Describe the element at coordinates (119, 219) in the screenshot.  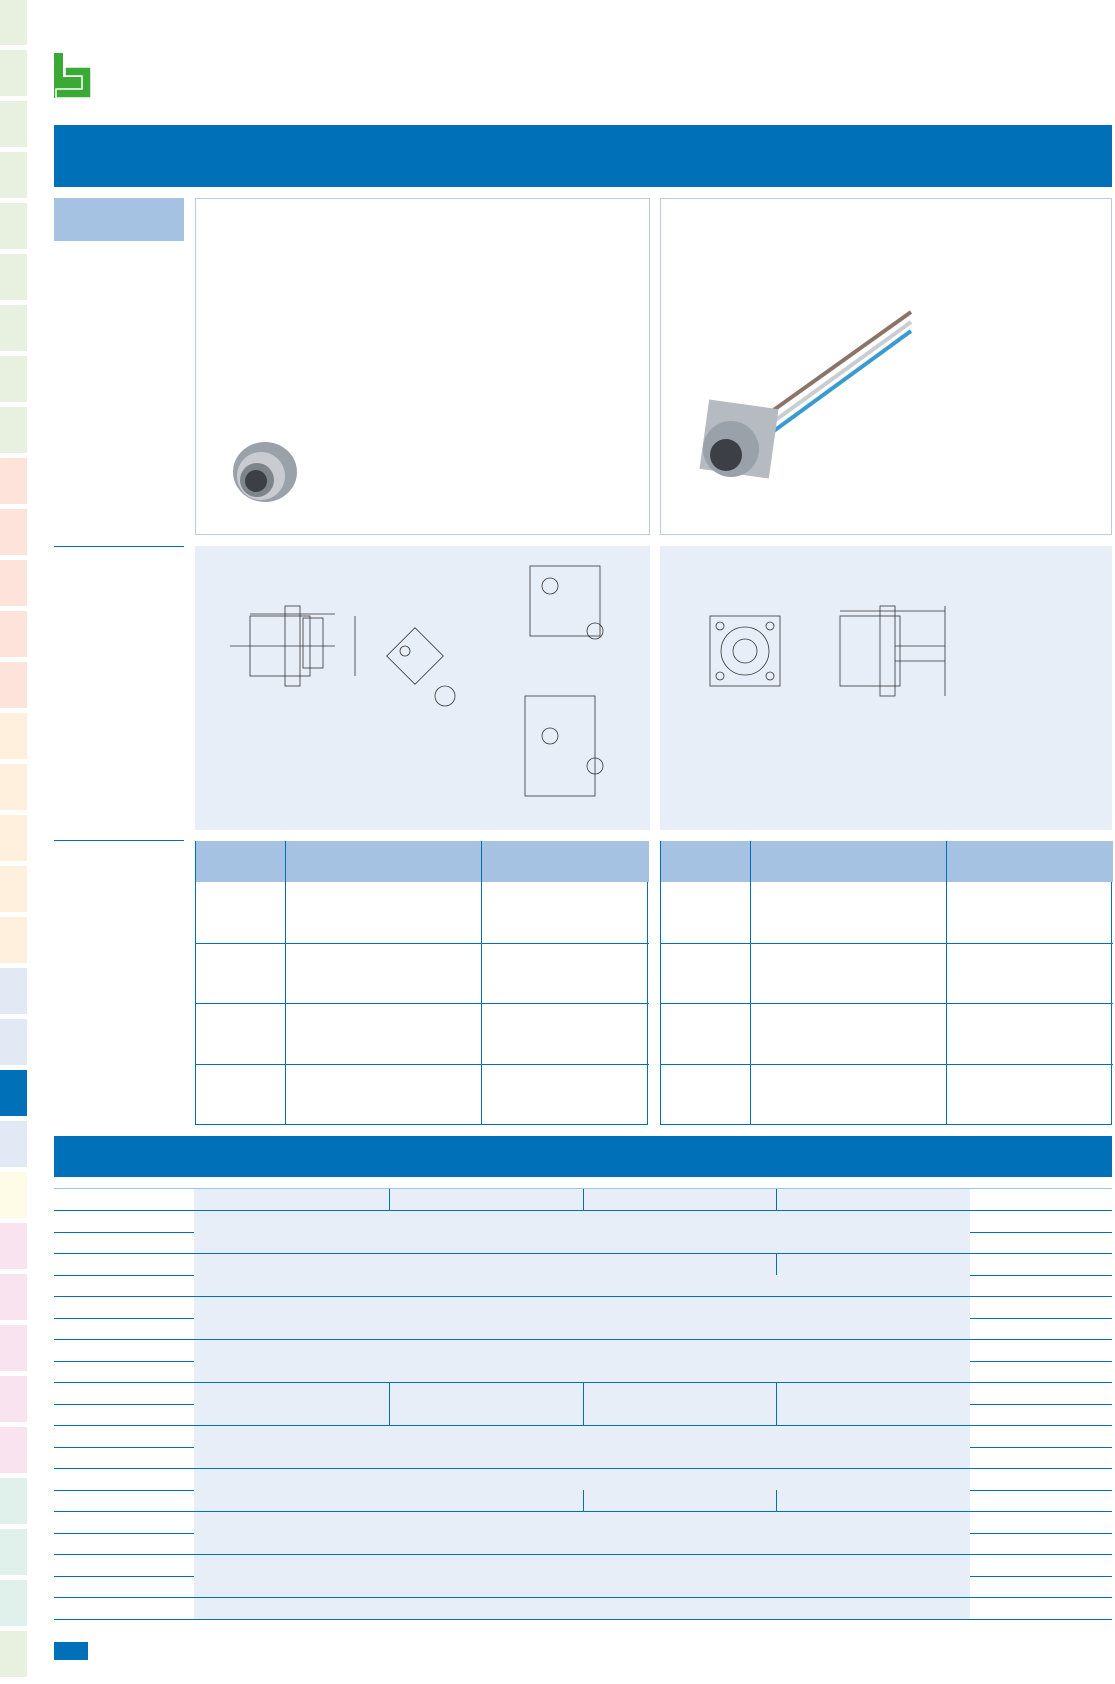
I see `section-label-box` at that location.